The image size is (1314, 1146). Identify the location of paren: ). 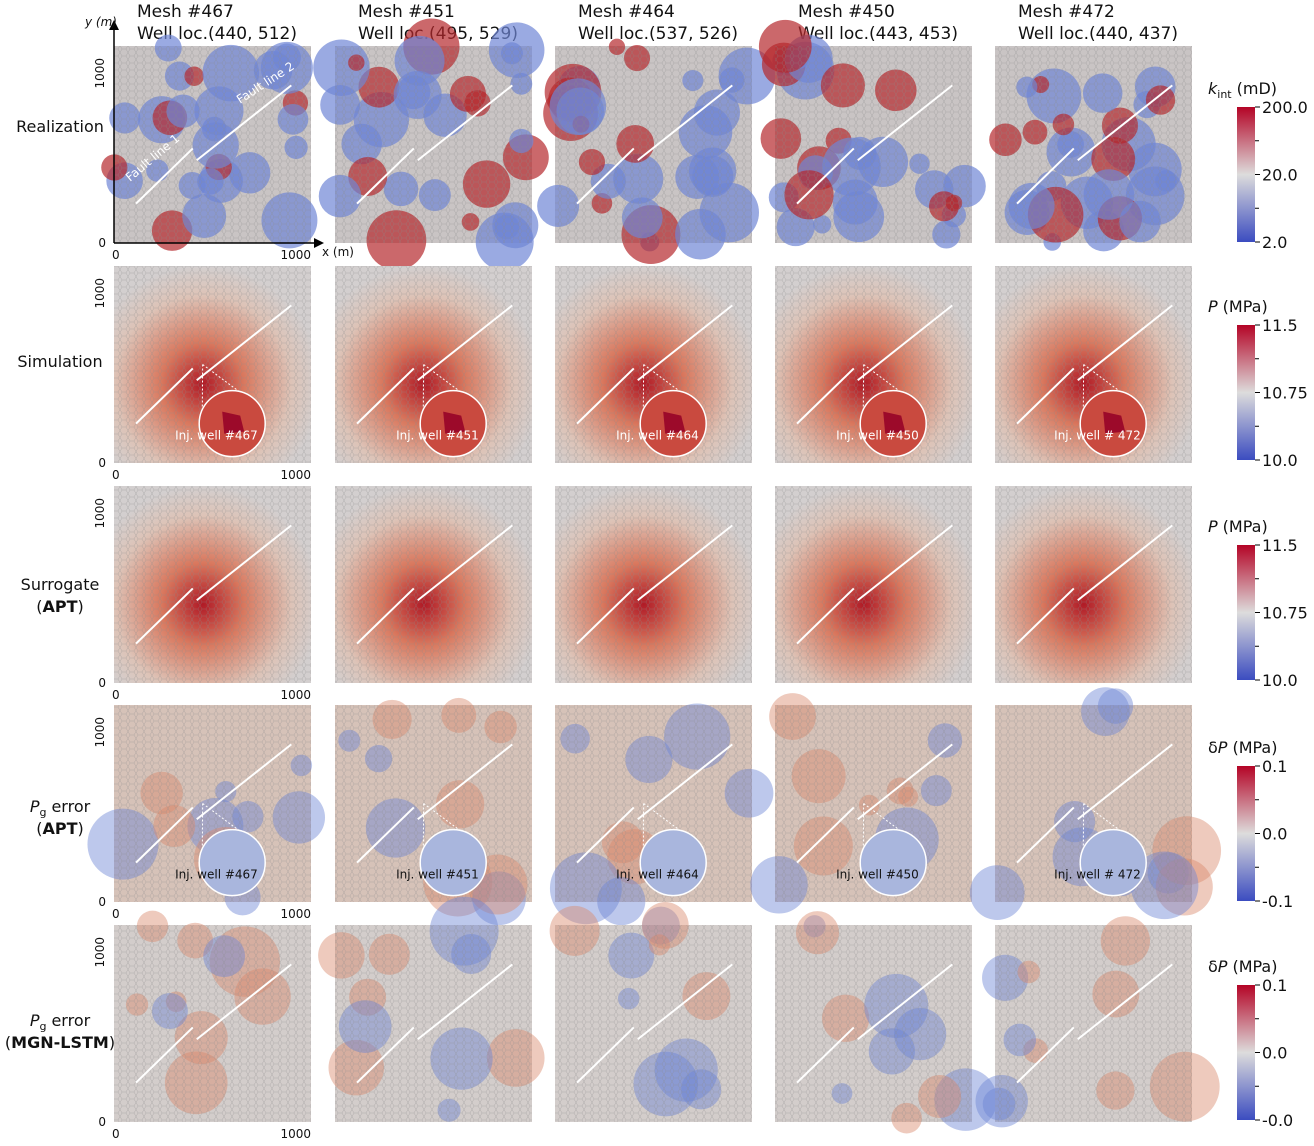
(112, 1042).